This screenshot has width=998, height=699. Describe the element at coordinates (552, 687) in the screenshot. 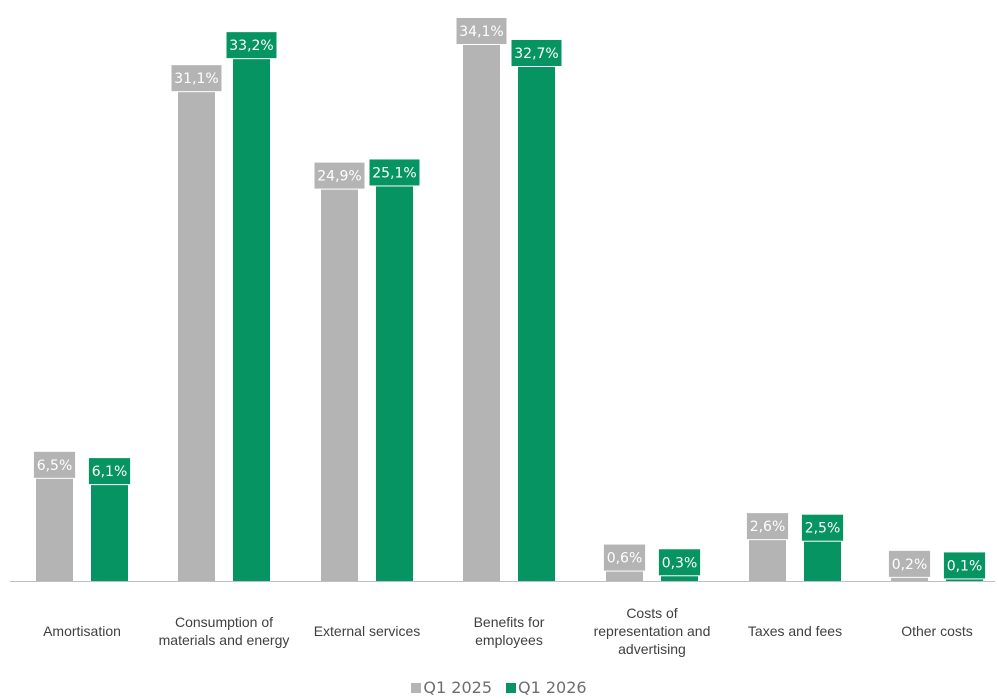

I see `legend-label-q1-2026: Q1 2026` at that location.